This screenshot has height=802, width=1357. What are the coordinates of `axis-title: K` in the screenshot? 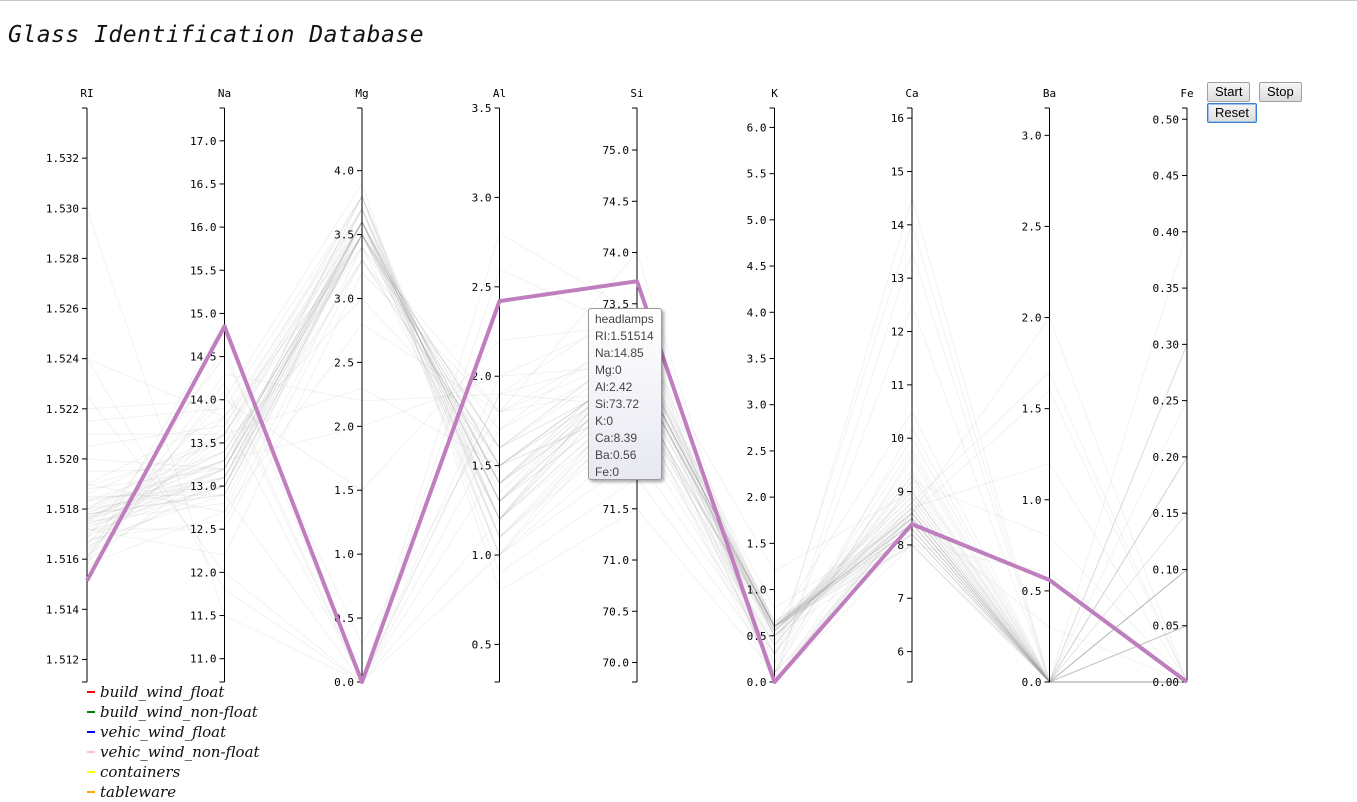 It's located at (774, 93).